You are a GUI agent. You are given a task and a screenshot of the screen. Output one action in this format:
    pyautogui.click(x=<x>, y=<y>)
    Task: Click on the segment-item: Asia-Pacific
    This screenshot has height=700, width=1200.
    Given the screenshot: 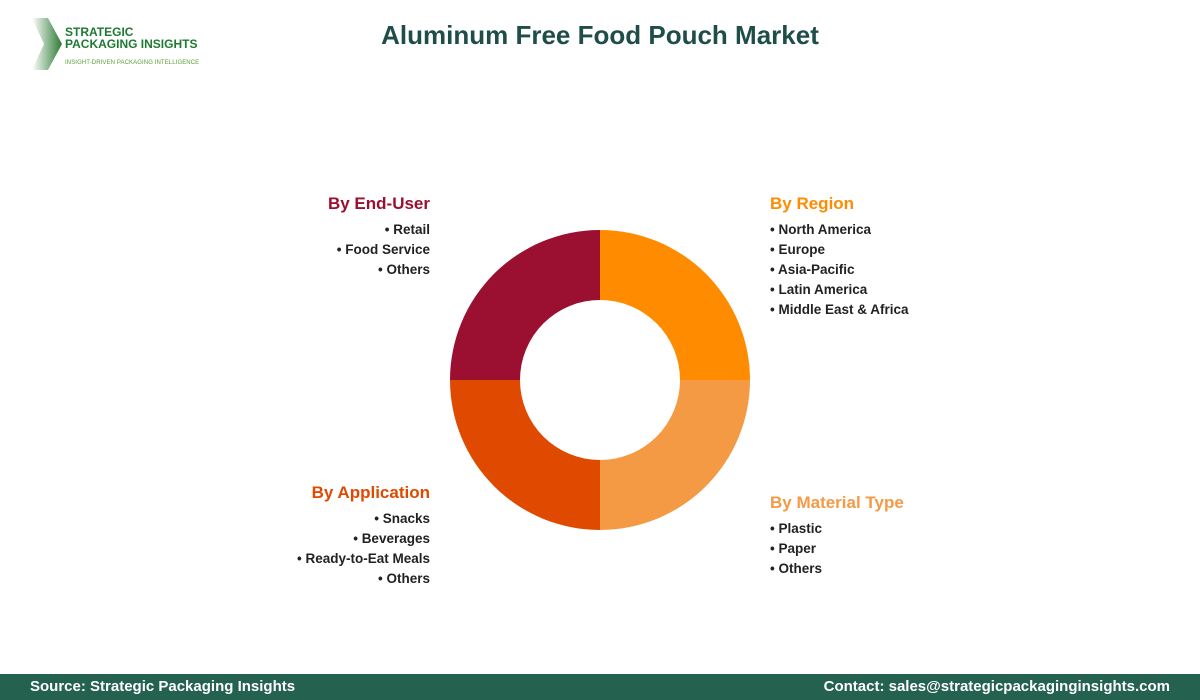 What is the action you would take?
    pyautogui.click(x=839, y=272)
    